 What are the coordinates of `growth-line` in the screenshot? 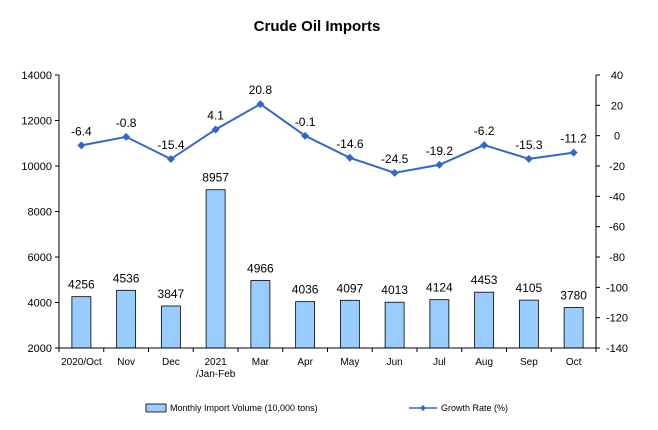 It's located at (327, 138).